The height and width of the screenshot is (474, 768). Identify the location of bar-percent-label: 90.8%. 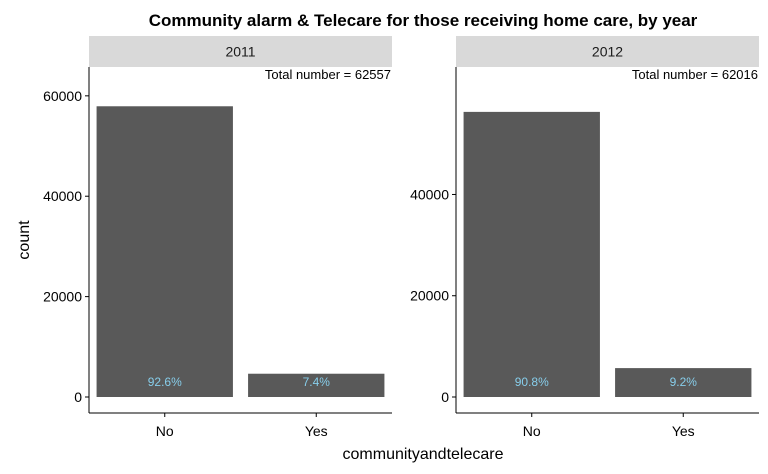
(532, 382).